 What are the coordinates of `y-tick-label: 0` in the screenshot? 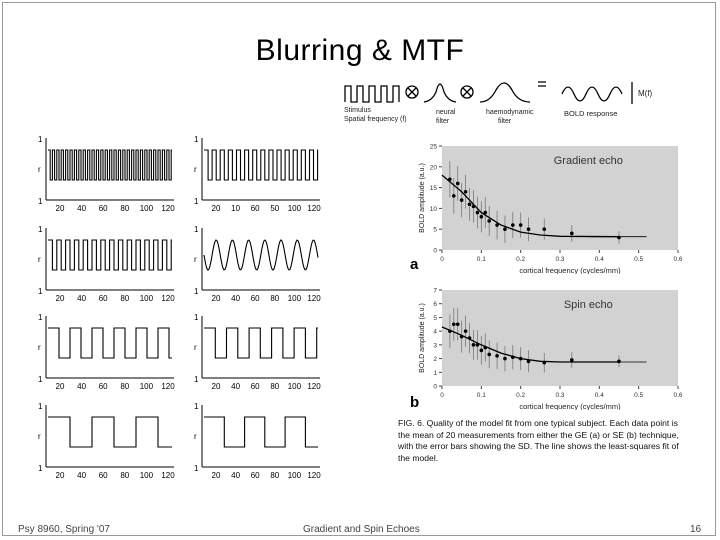 It's located at (435, 387).